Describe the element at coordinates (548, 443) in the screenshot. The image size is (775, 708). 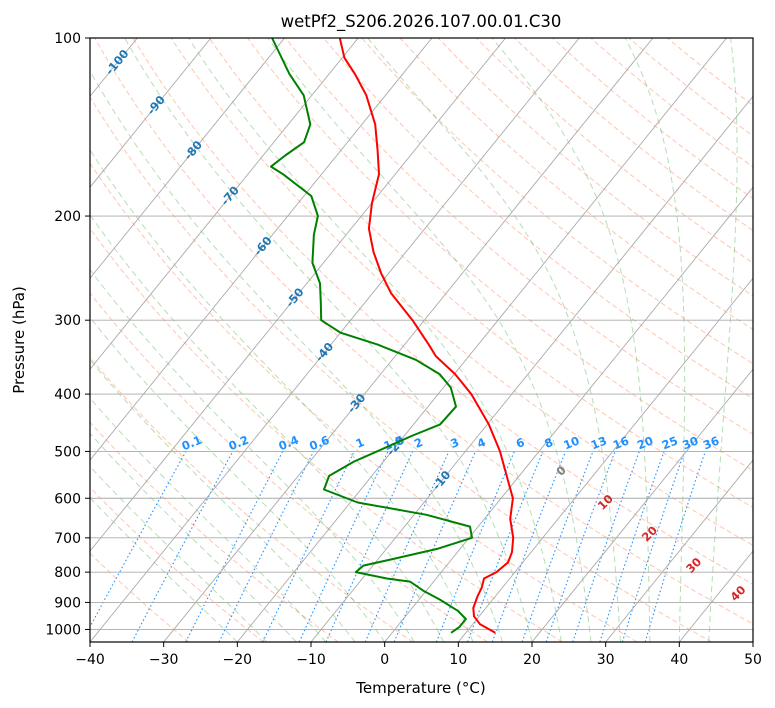
I see `mixing-ratio-label: 8` at that location.